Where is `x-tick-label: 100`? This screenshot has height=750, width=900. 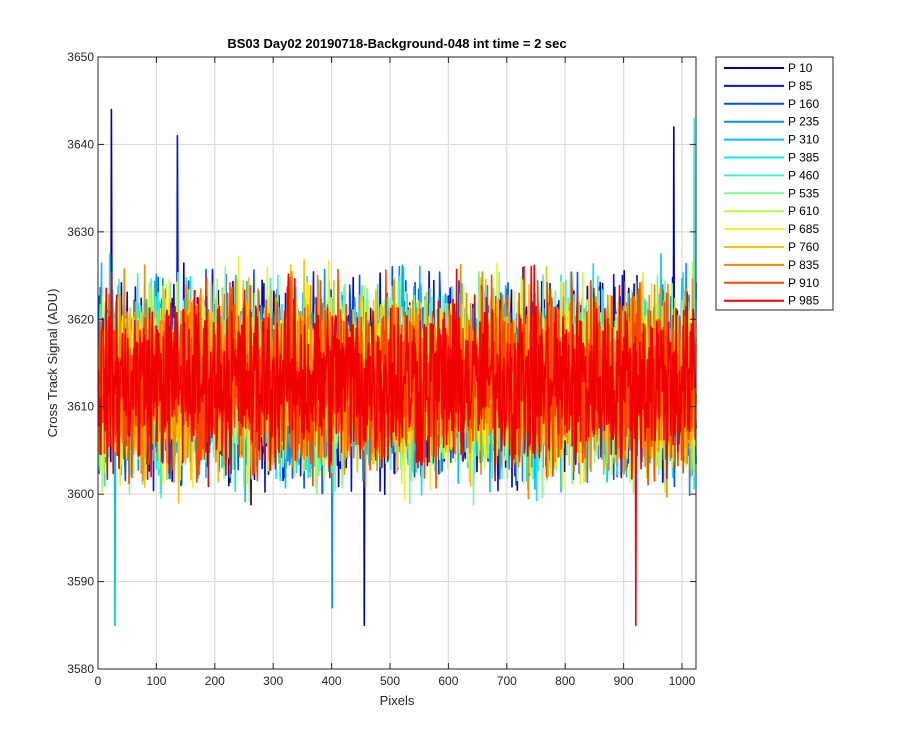 x-tick-label: 100 is located at coordinates (156, 681).